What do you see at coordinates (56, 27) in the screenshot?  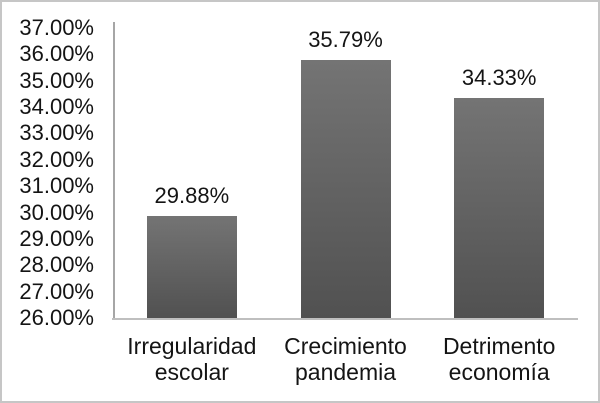 I see `y-axis-tick-label: 37.00%` at bounding box center [56, 27].